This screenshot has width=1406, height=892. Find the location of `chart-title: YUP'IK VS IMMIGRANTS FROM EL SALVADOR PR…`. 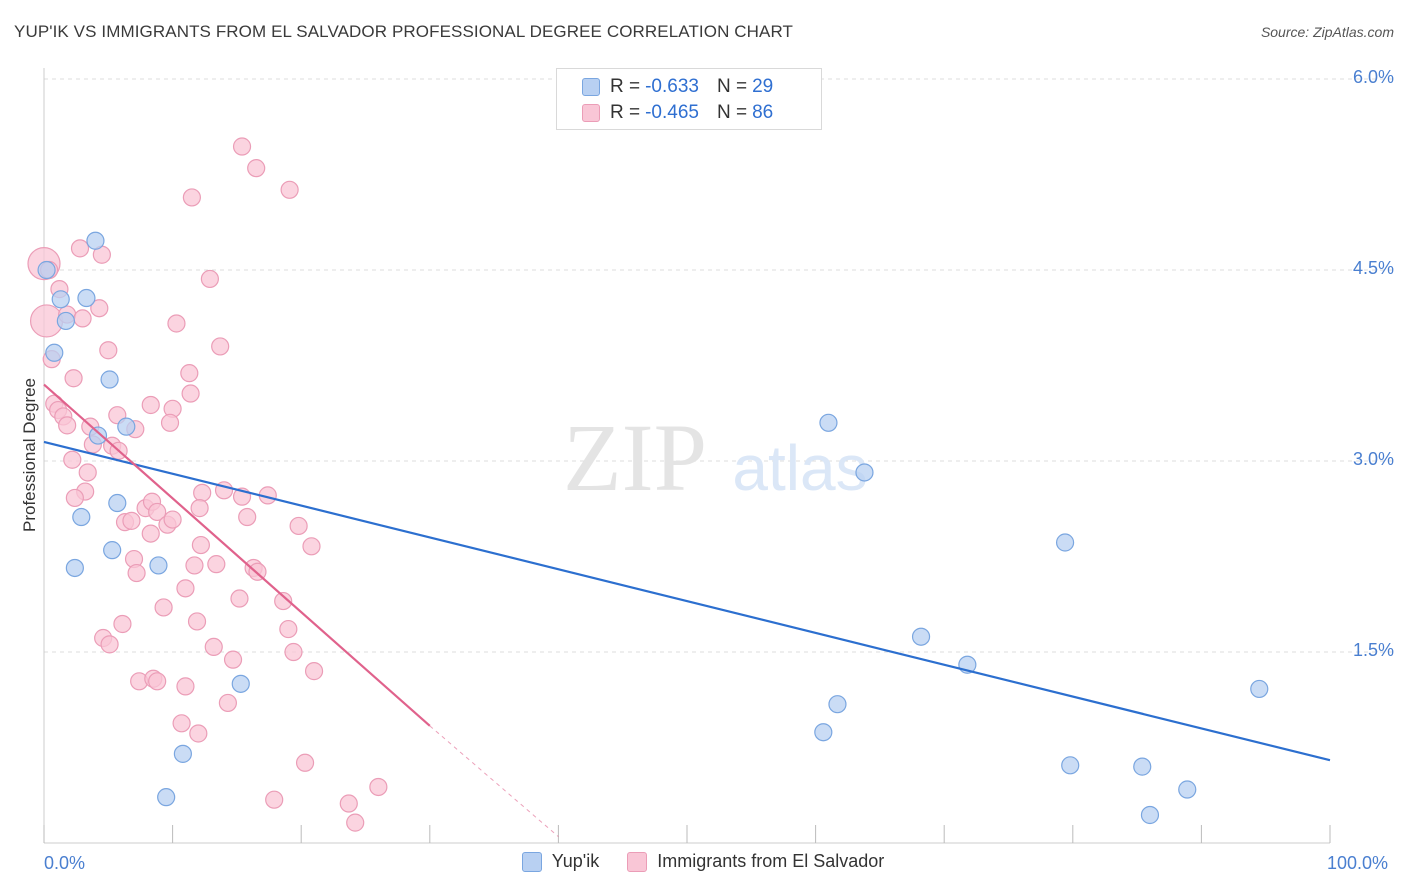

chart-title: YUP'IK VS IMMIGRANTS FROM EL SALVADOR PR… is located at coordinates (404, 31).